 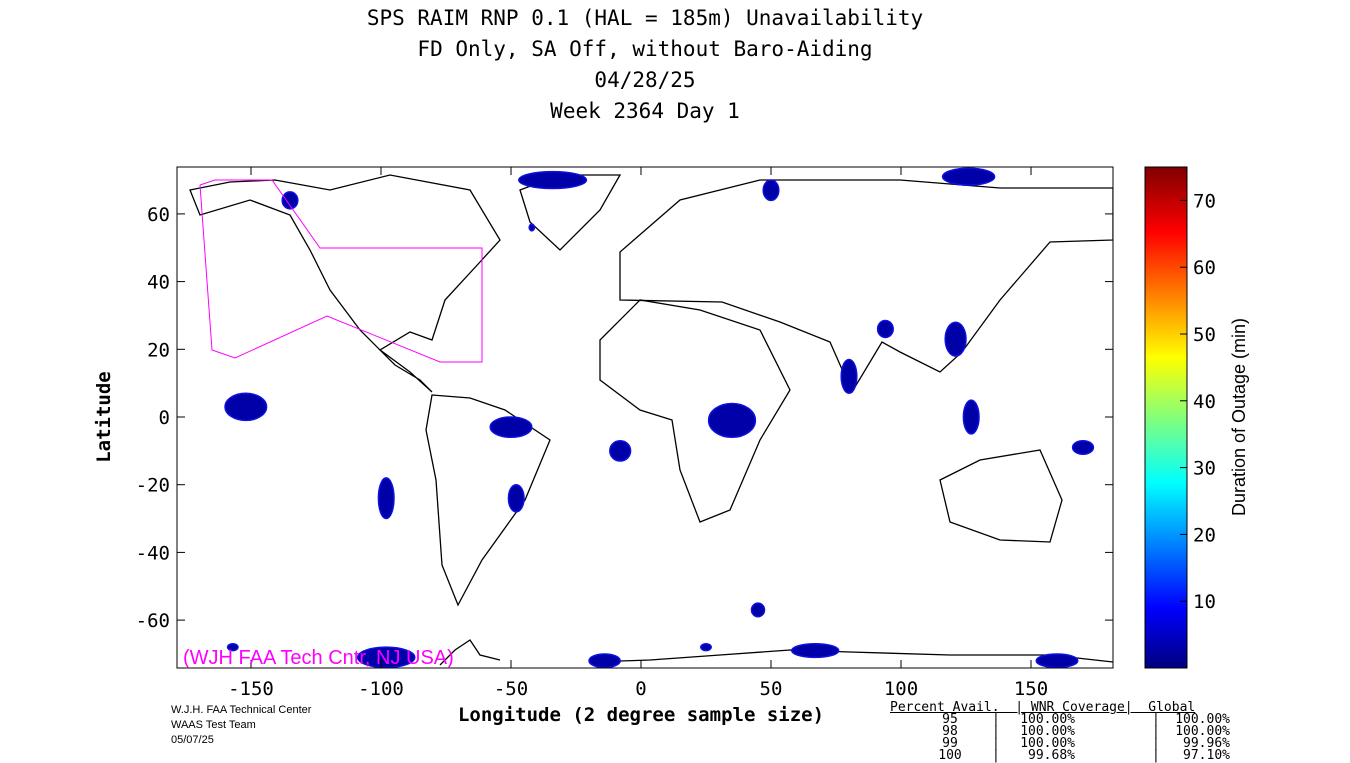 What do you see at coordinates (1051, 755) in the screenshot?
I see `table-wnr: 99.68%` at bounding box center [1051, 755].